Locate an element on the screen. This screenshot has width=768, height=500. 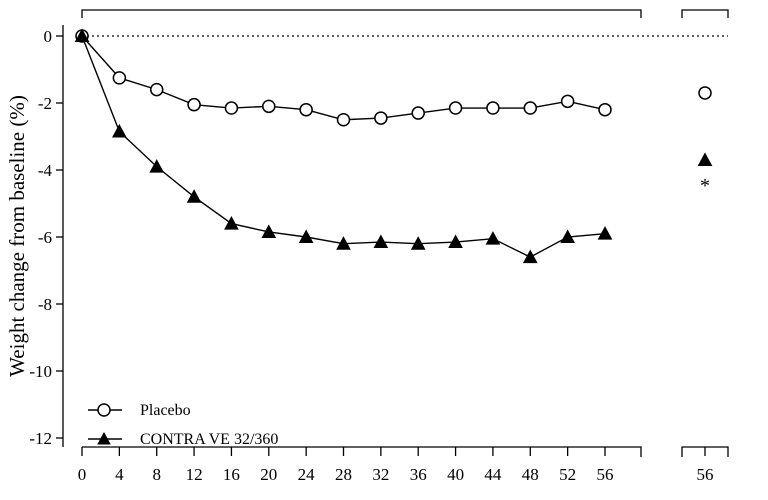
legend-placebo-marker is located at coordinates (104, 410).